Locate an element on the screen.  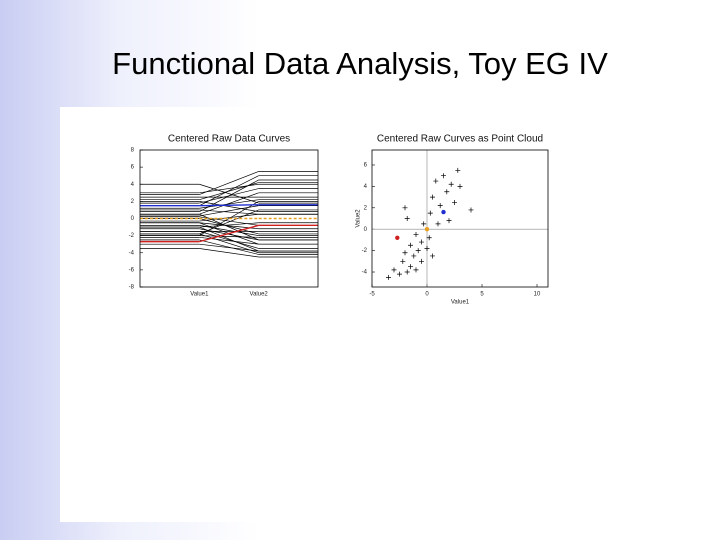
x-tick-label: 10 is located at coordinates (537, 295).